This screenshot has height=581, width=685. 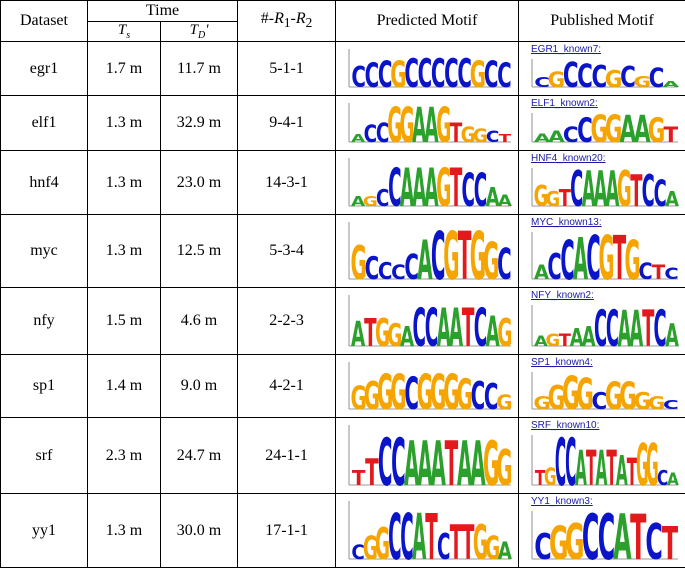 What do you see at coordinates (601, 386) in the screenshot?
I see `published-motif-cell: SP1_known4: G G G G C G G G G C` at bounding box center [601, 386].